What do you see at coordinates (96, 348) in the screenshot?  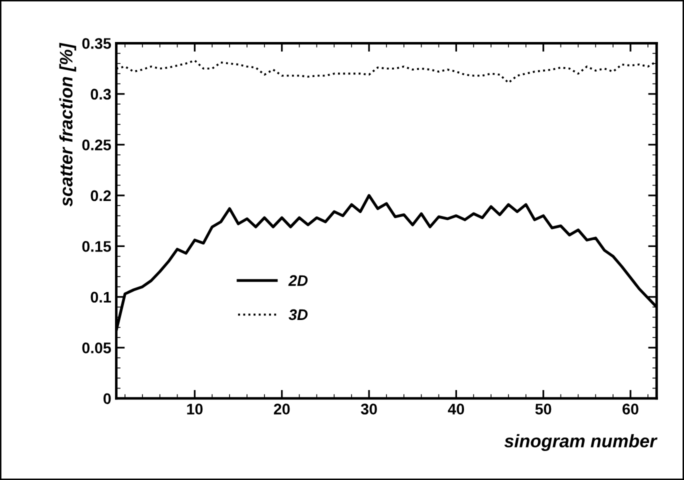 I see `y-tick-label: 0.05` at bounding box center [96, 348].